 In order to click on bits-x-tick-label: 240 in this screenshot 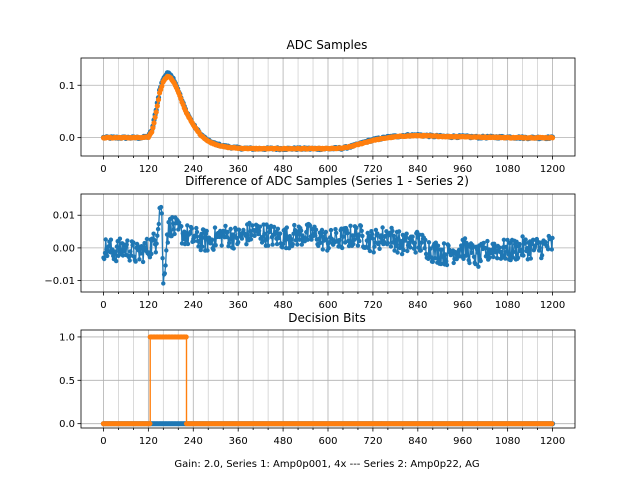, I will do `click(193, 441)`.